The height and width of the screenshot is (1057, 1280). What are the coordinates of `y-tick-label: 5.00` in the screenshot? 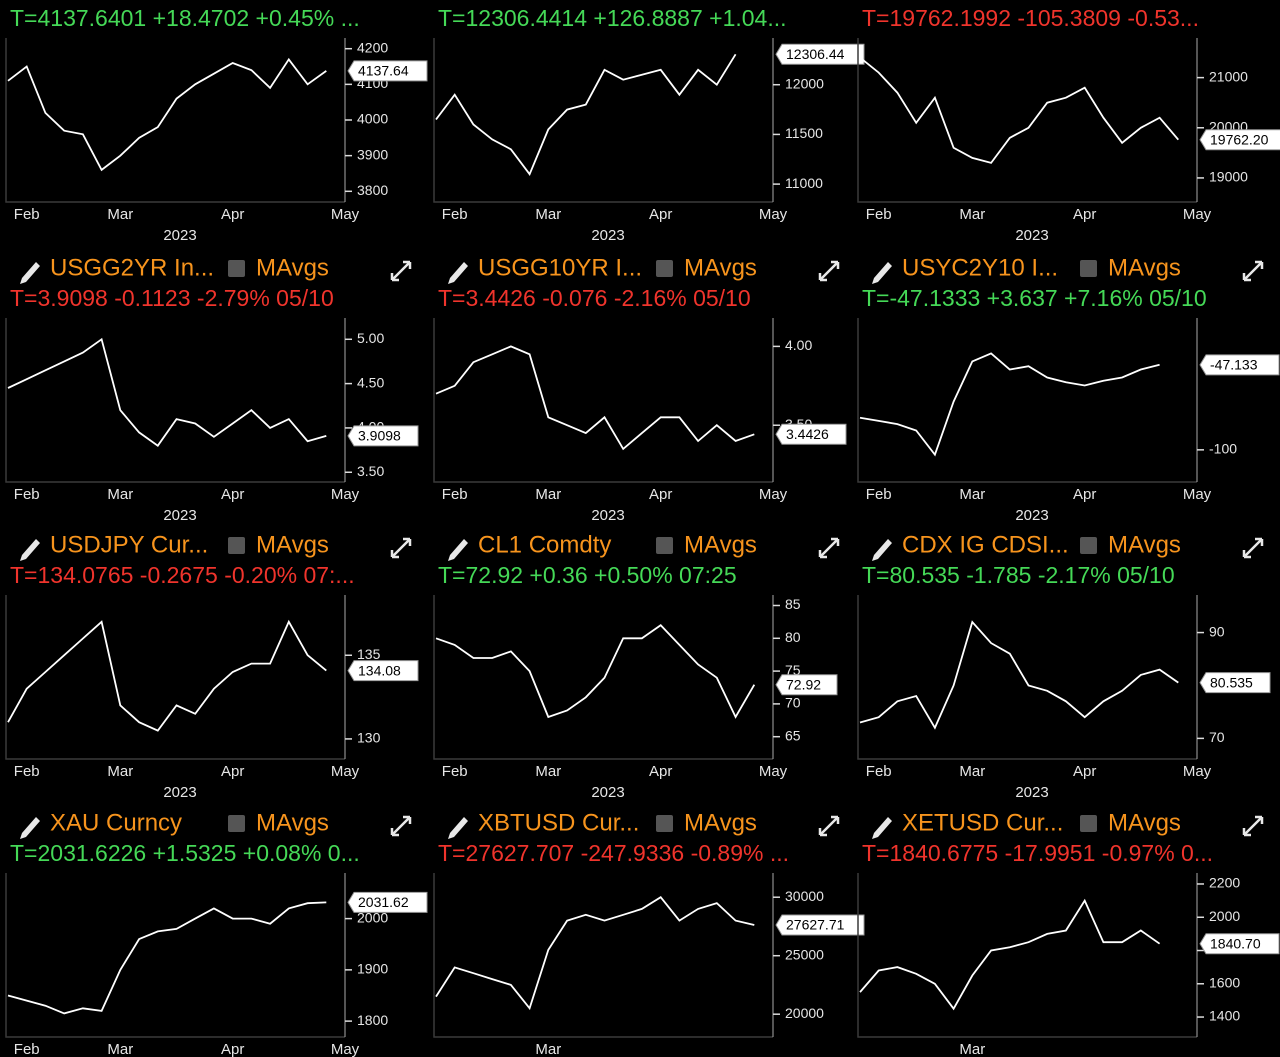 It's located at (370, 338).